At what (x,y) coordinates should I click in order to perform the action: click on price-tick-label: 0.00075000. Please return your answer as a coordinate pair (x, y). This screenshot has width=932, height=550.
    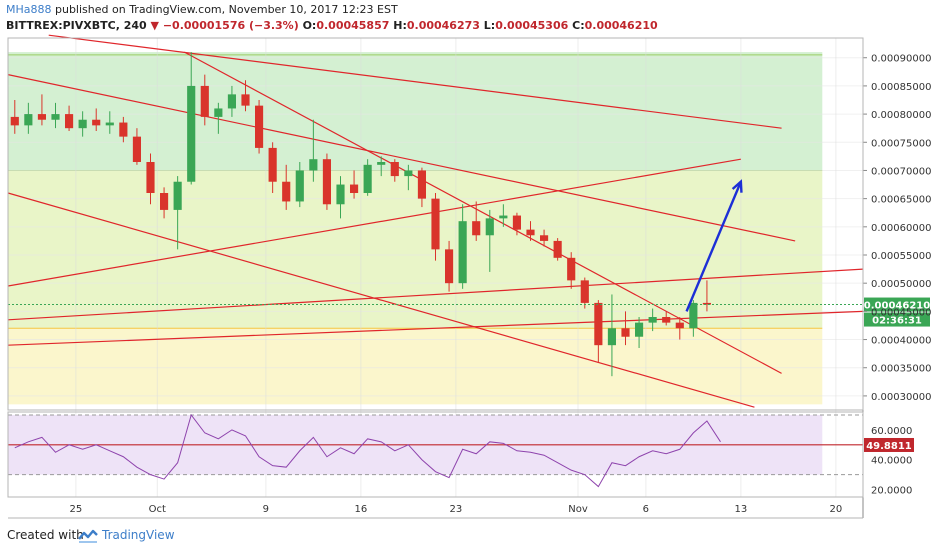
    Looking at the image, I should click on (901, 143).